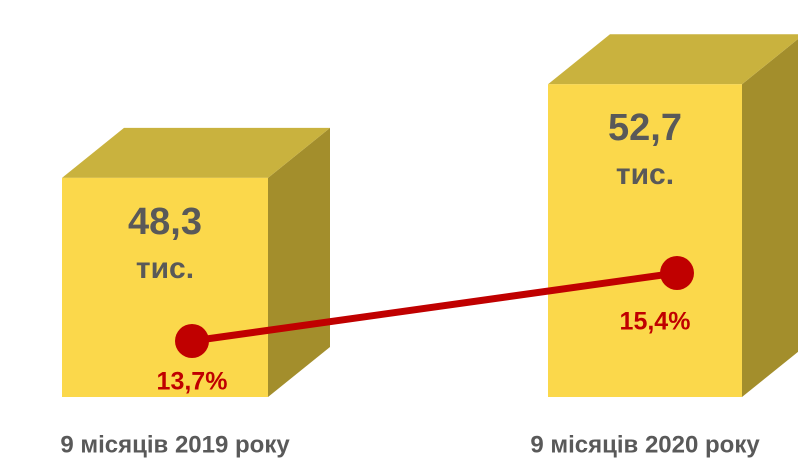 The width and height of the screenshot is (798, 462). What do you see at coordinates (434, 307) in the screenshot?
I see `line` at bounding box center [434, 307].